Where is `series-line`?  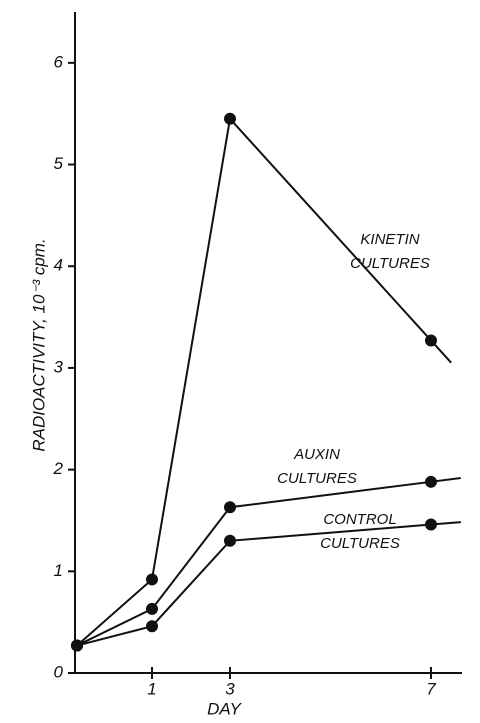
series-line is located at coordinates (254, 585).